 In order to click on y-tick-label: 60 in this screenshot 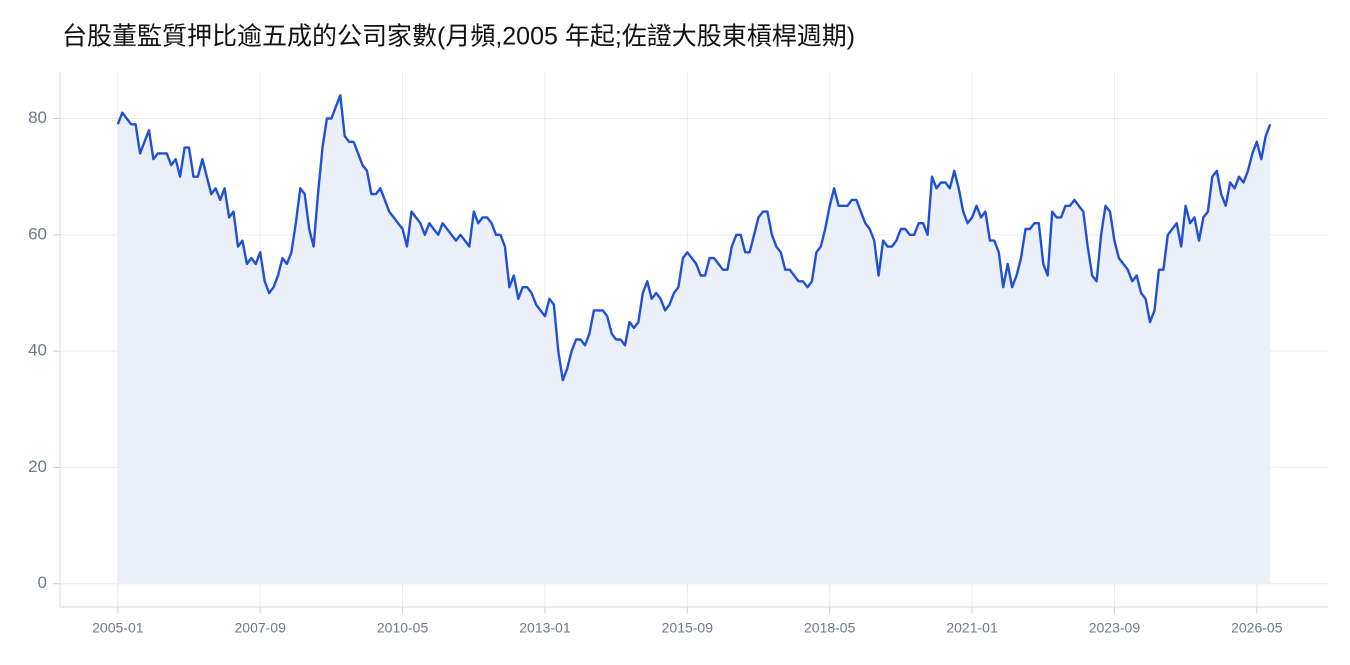, I will do `click(37, 233)`.